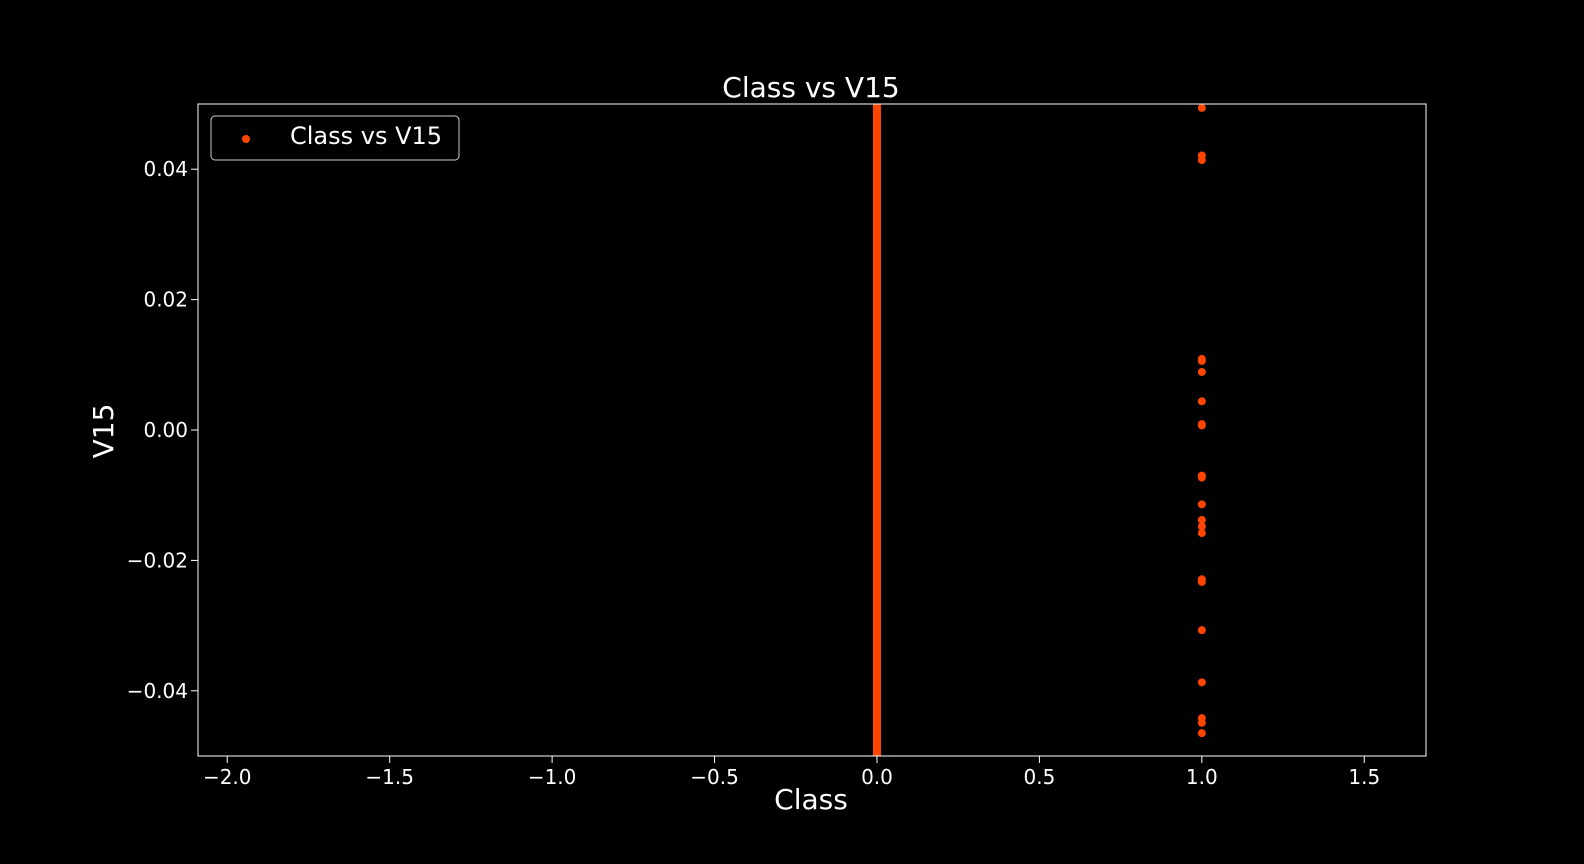 This screenshot has width=1584, height=864. I want to click on x-axis: −2.0 −1.5 −1.0 −0.5 0.0 0.5 1.0 1.5, so click(791, 772).